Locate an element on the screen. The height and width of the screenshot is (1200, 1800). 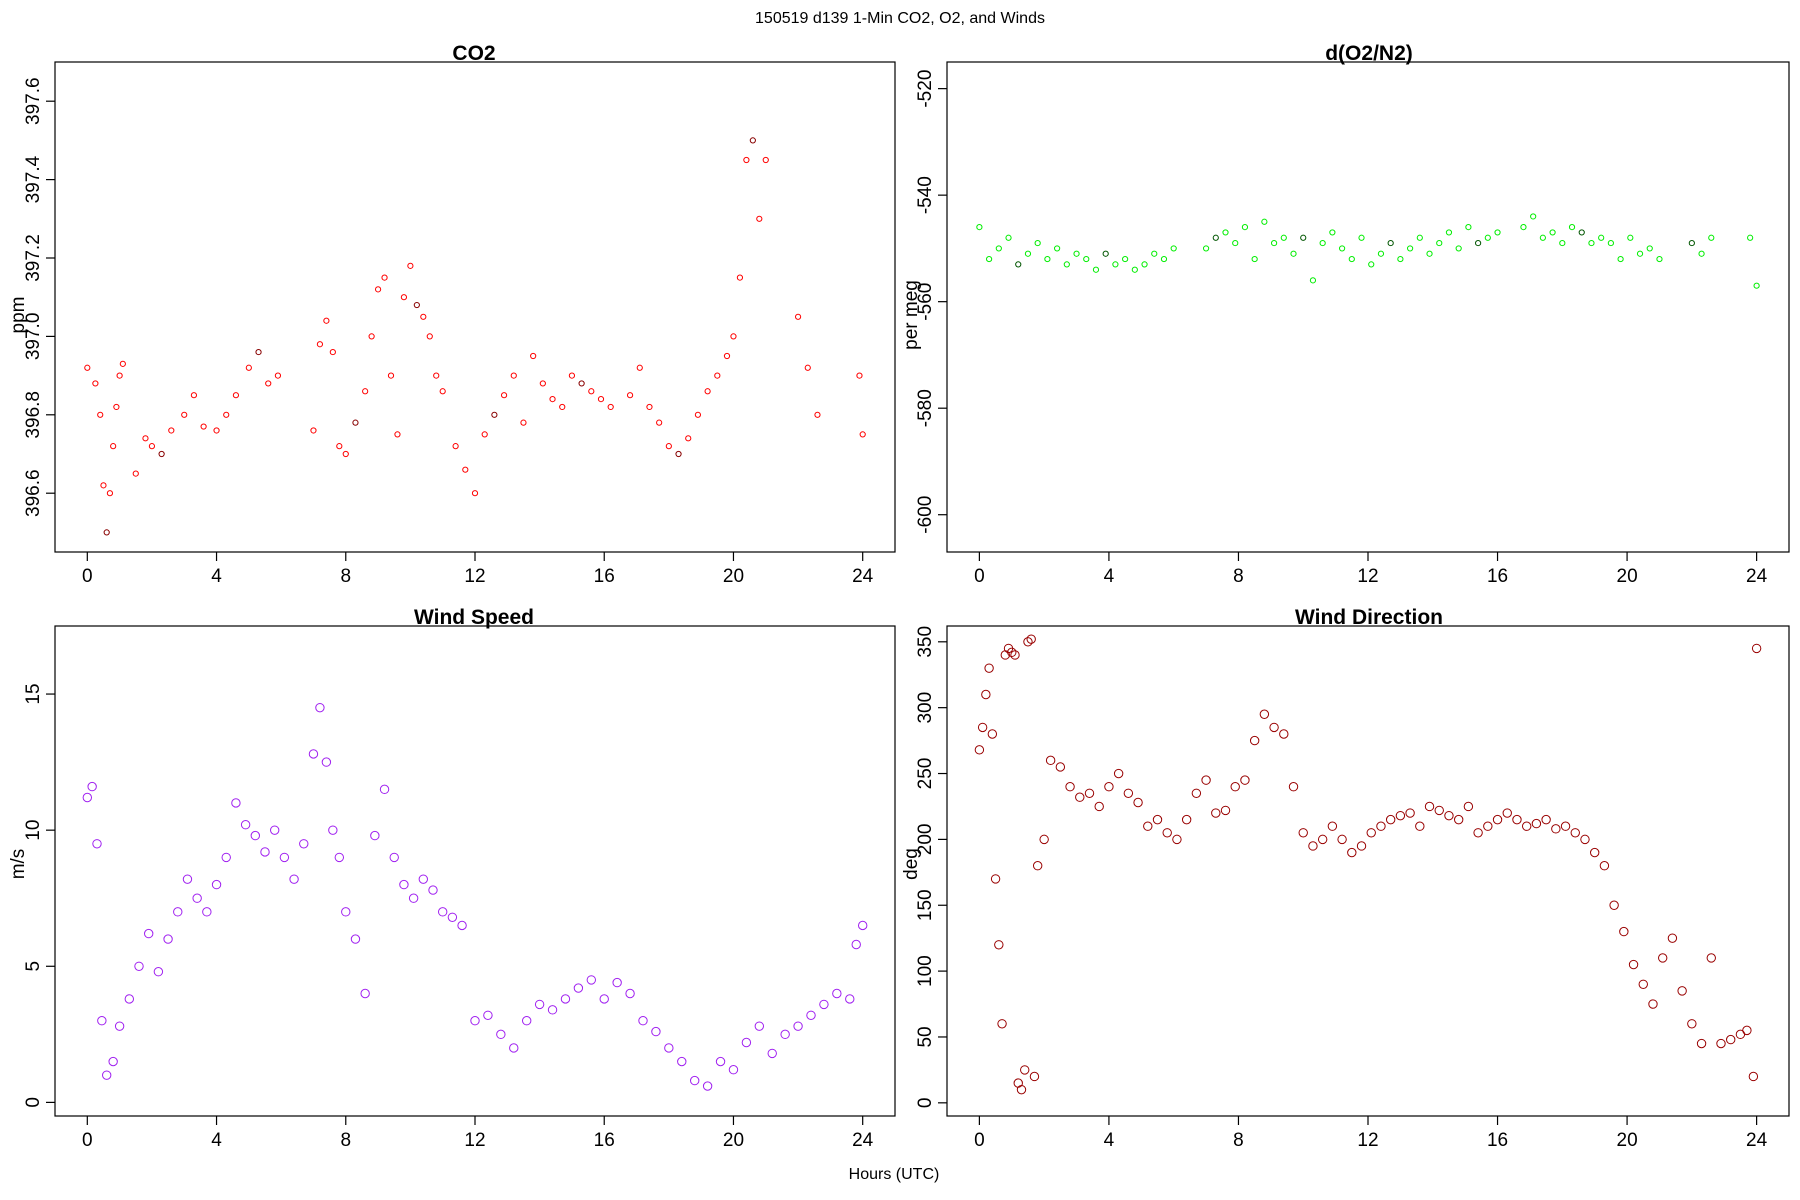
o2n2-xtick-label: 8 is located at coordinates (1238, 576).